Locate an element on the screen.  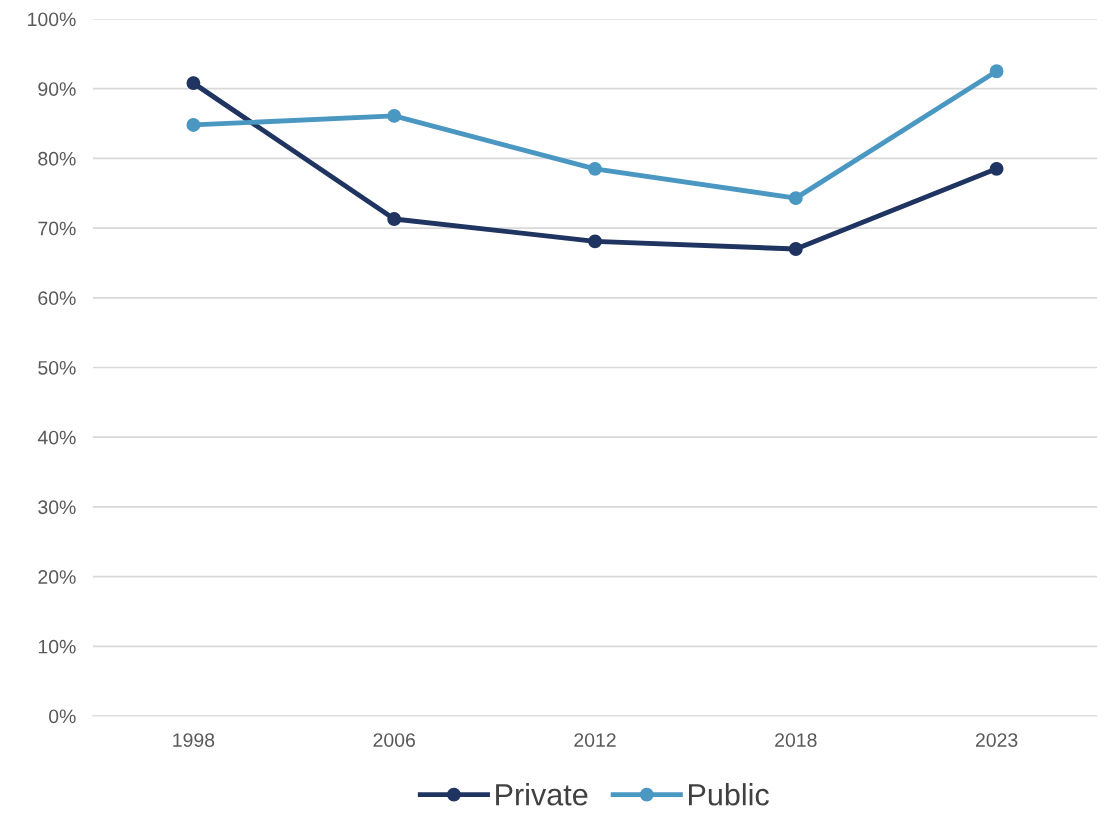
y-tick-label: 90% is located at coordinates (57, 89).